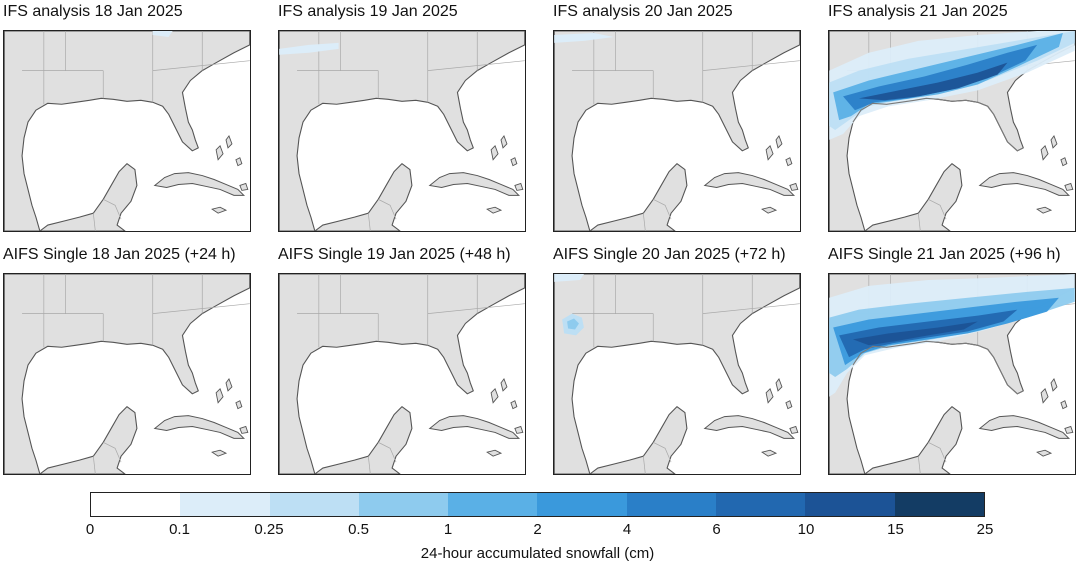  I want to click on colorbar-tick-label: 2, so click(537, 529).